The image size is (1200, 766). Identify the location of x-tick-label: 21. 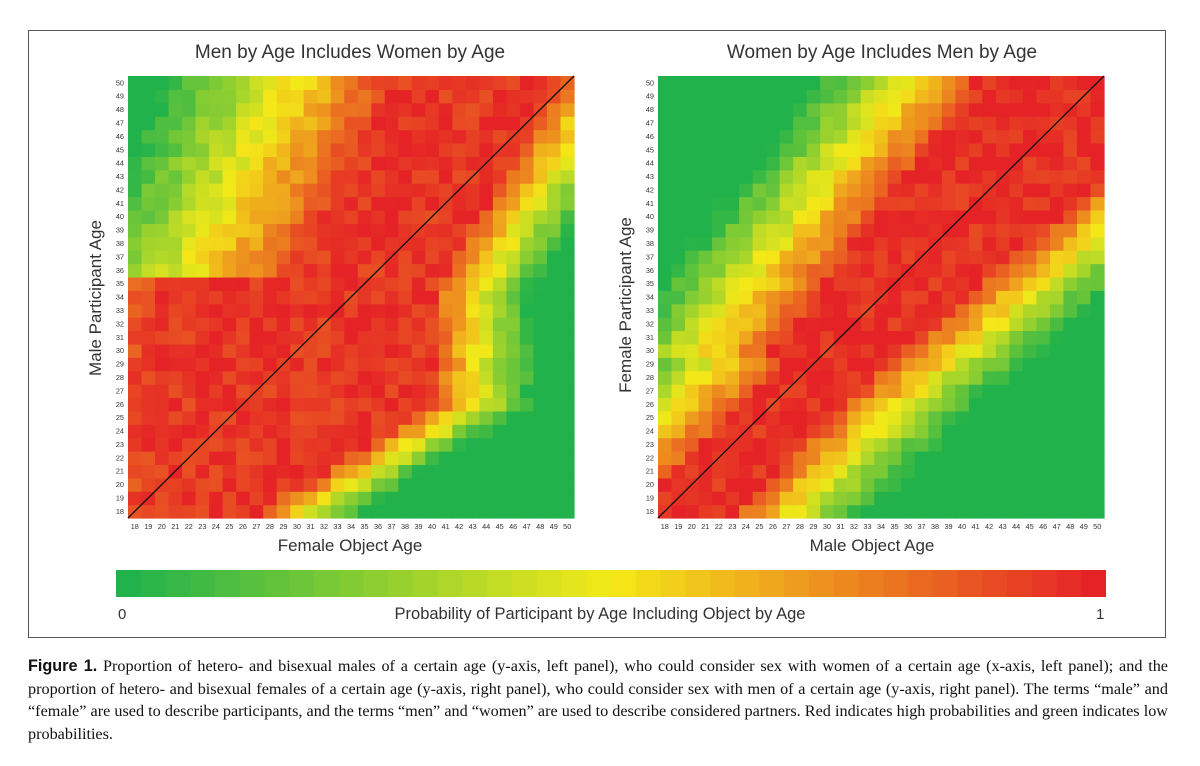
(175, 526).